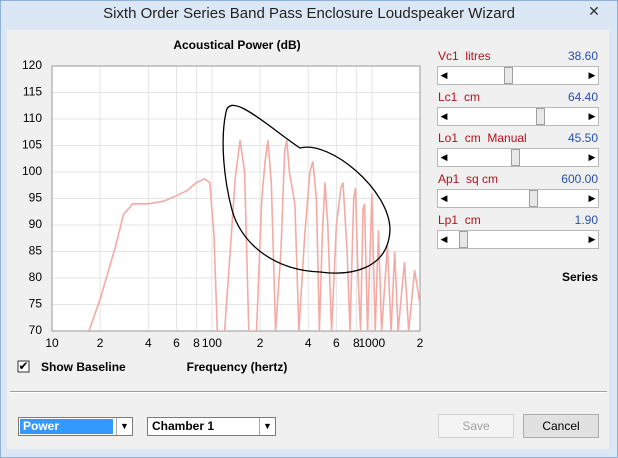 The image size is (618, 458). What do you see at coordinates (586, 220) in the screenshot?
I see `slider-value: 1.90` at bounding box center [586, 220].